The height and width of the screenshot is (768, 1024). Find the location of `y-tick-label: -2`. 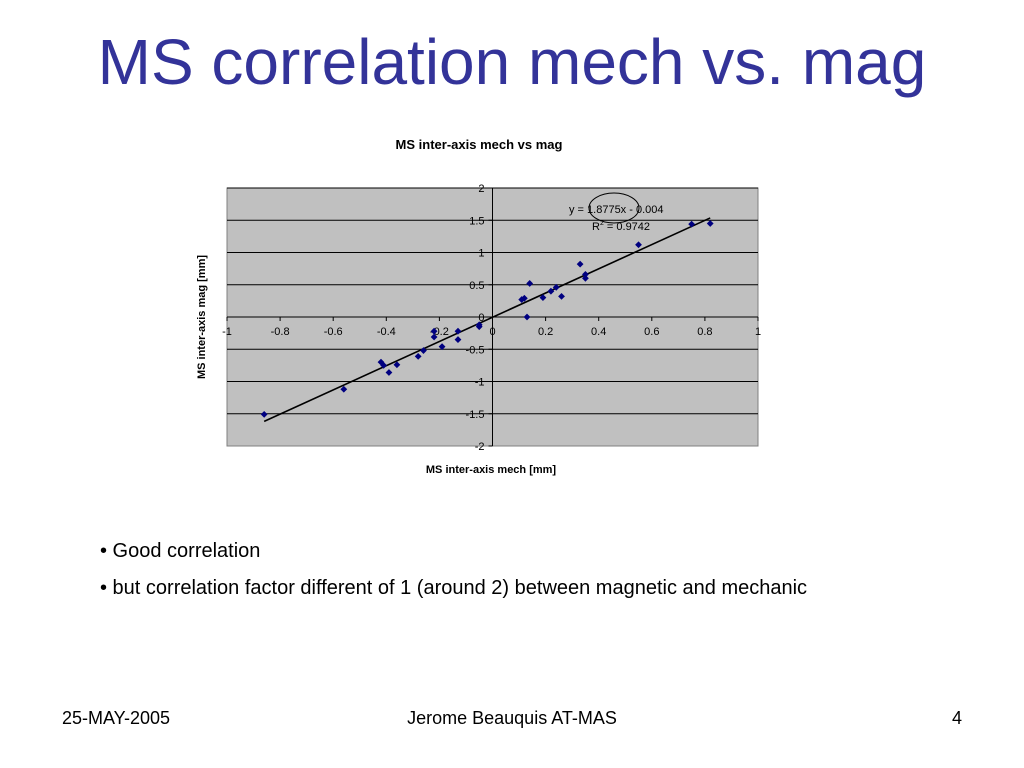

y-tick-label: -2 is located at coordinates (480, 447).